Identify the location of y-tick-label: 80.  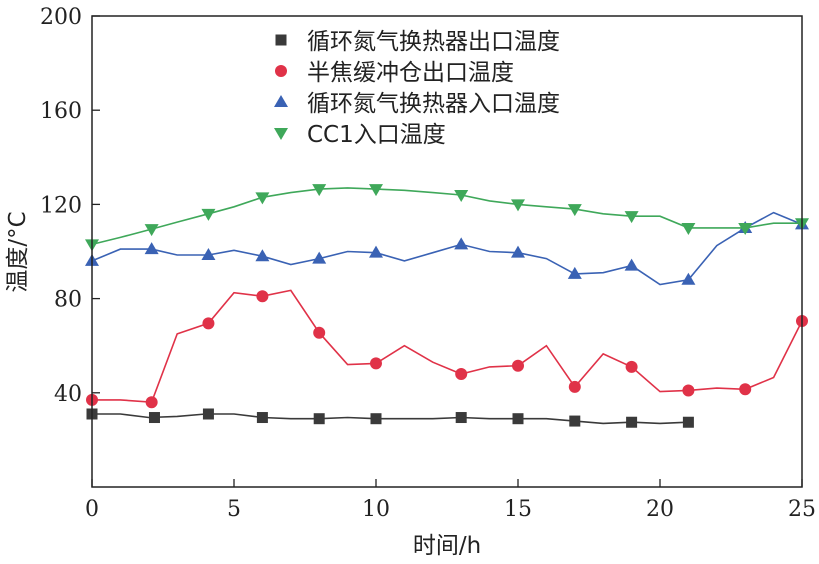
(68, 300).